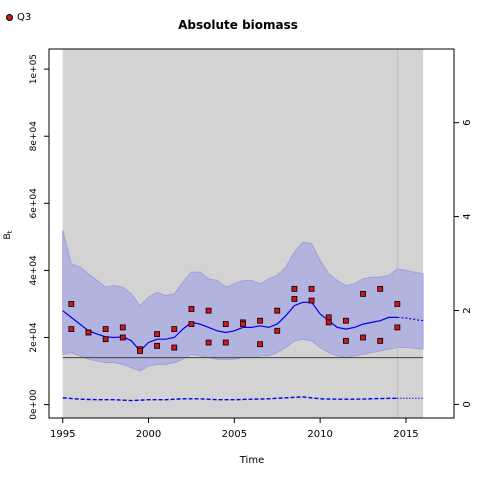  What do you see at coordinates (234, 434) in the screenshot?
I see `x-tick-label: 2005` at bounding box center [234, 434].